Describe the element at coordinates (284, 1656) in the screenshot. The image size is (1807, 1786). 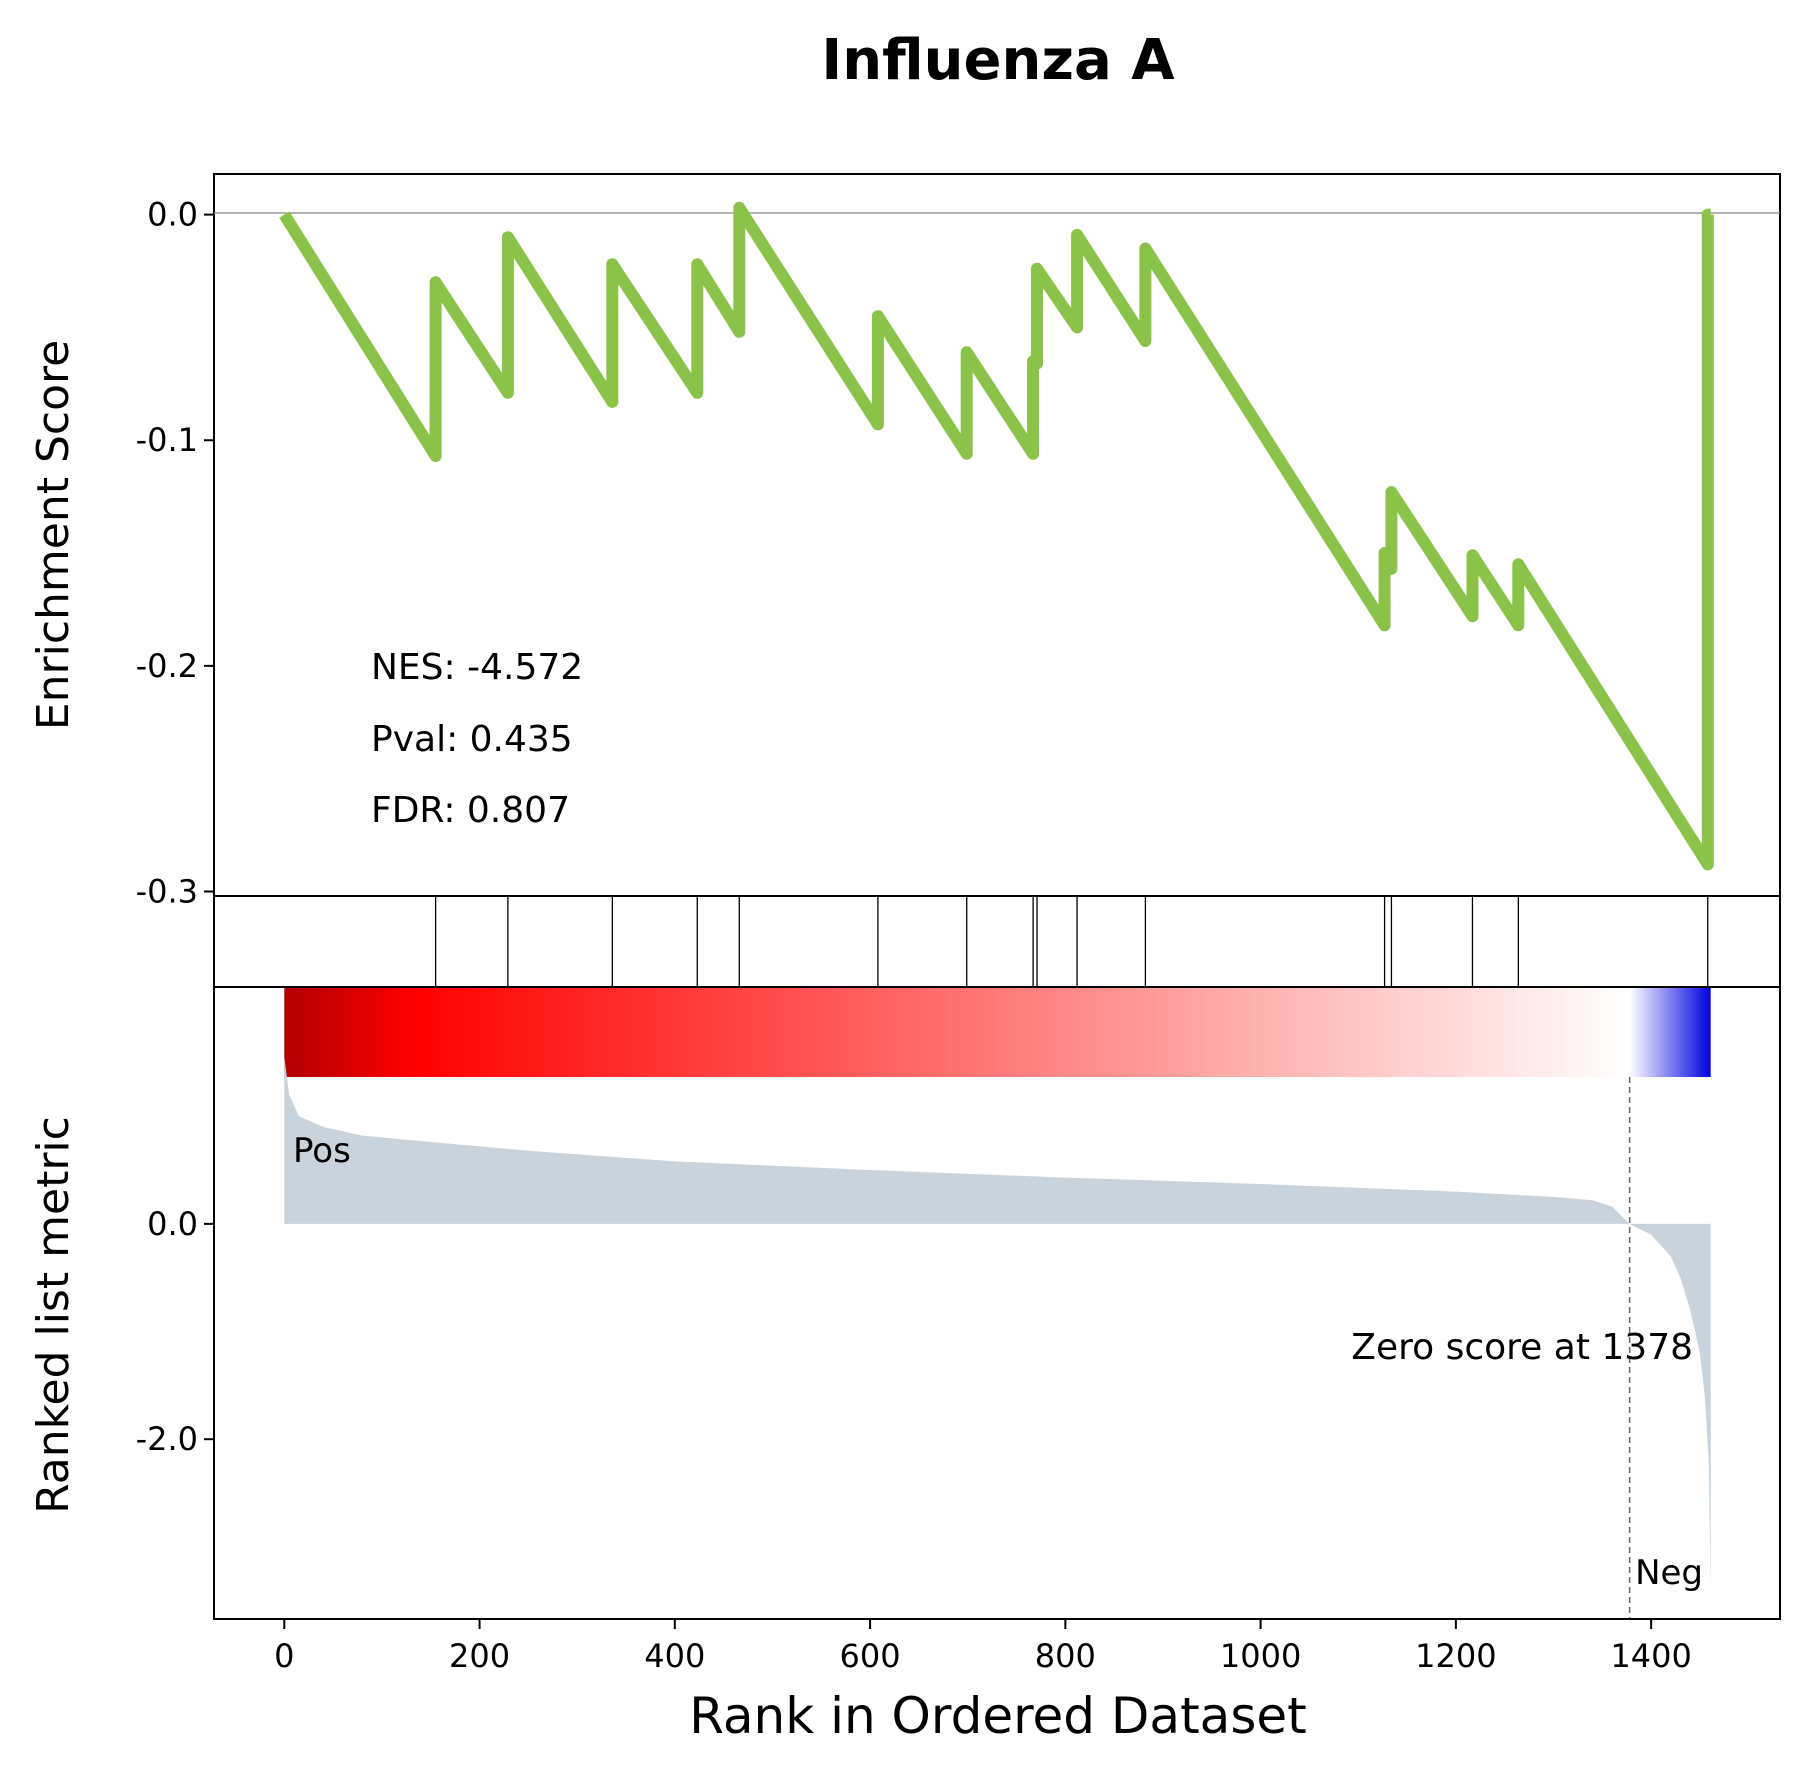
I see `x-tick-label: 0` at that location.